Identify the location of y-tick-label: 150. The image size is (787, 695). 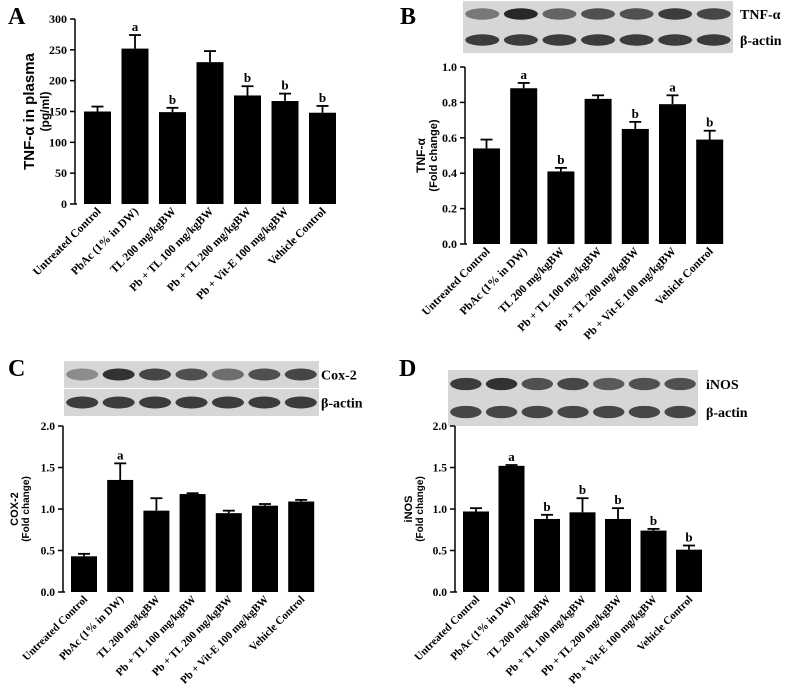
(58, 112).